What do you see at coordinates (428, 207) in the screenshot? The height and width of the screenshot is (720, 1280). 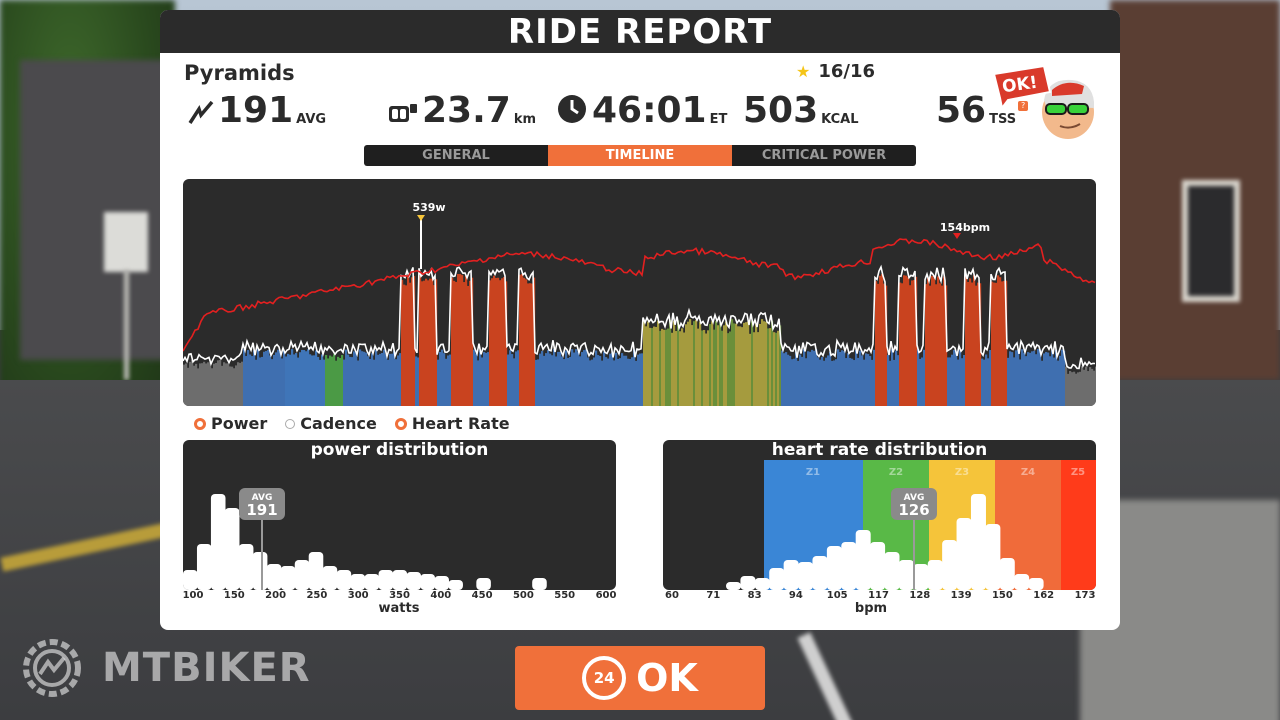 I see `peak-power-label: 539w` at bounding box center [428, 207].